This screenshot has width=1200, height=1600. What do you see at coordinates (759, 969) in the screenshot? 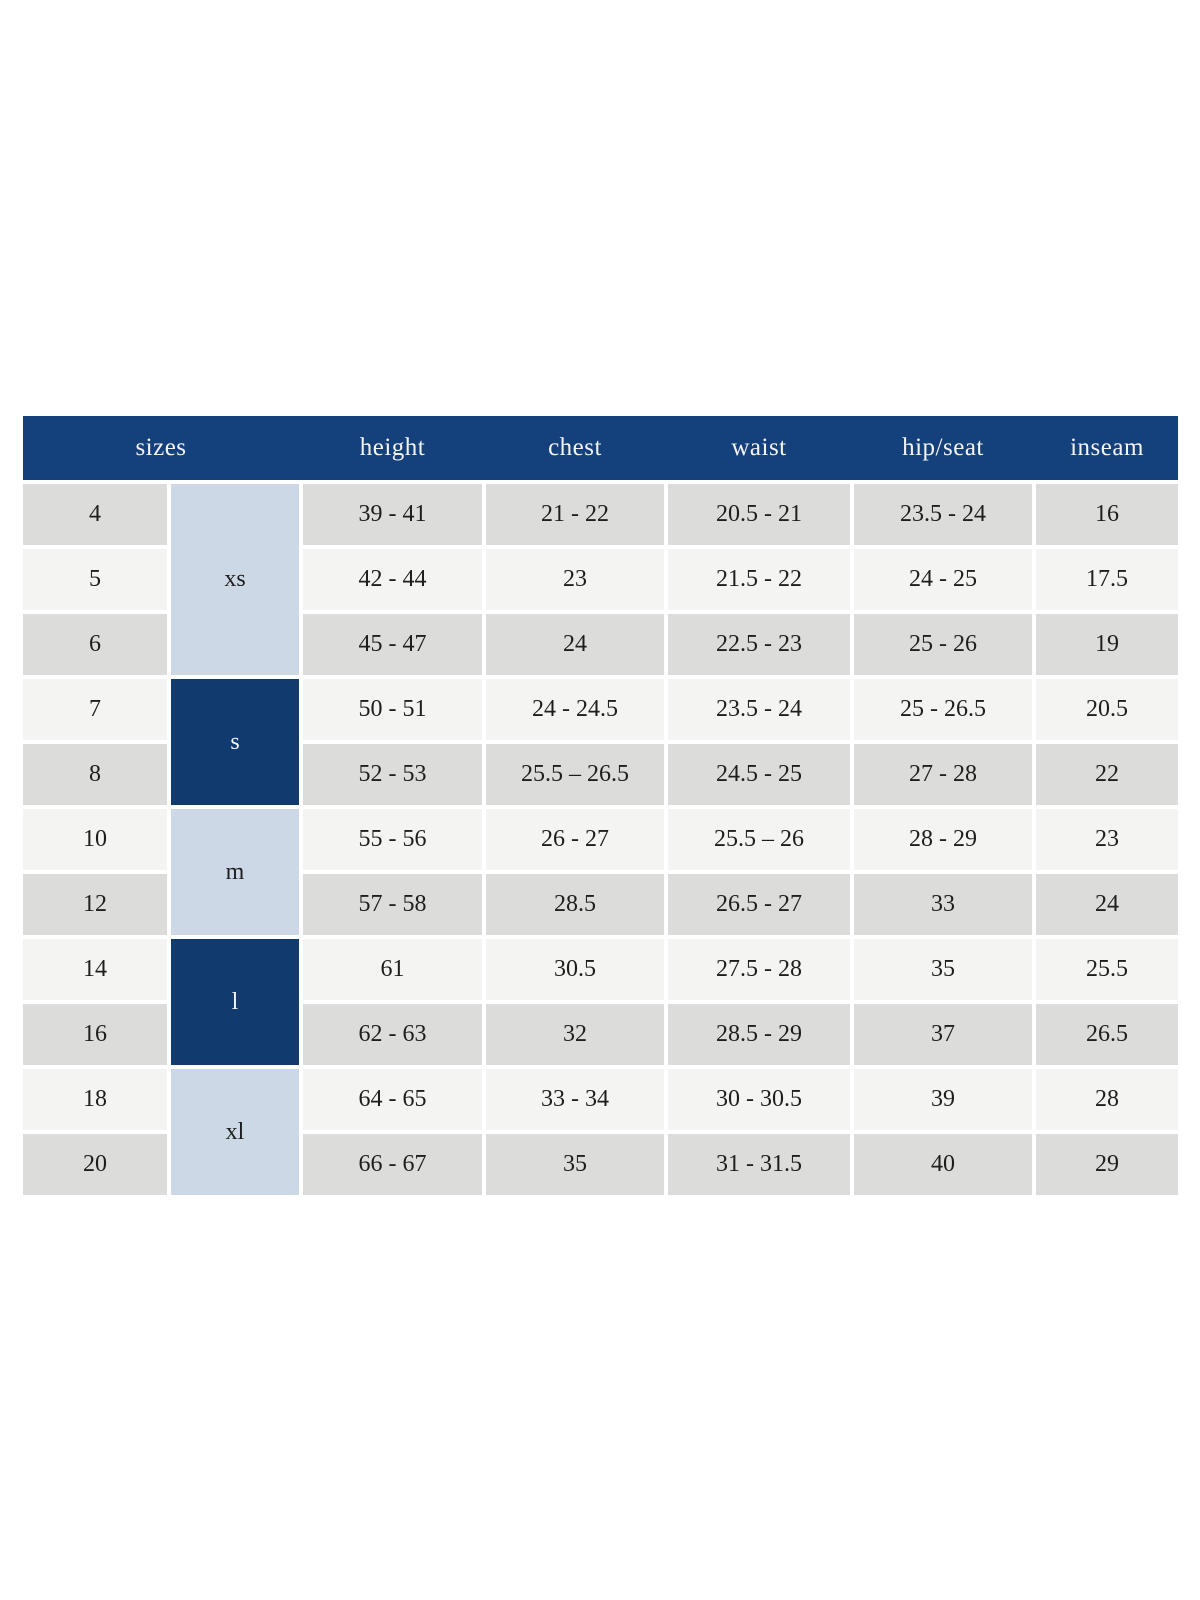
I see `cell-waist: 27.5 - 28` at bounding box center [759, 969].